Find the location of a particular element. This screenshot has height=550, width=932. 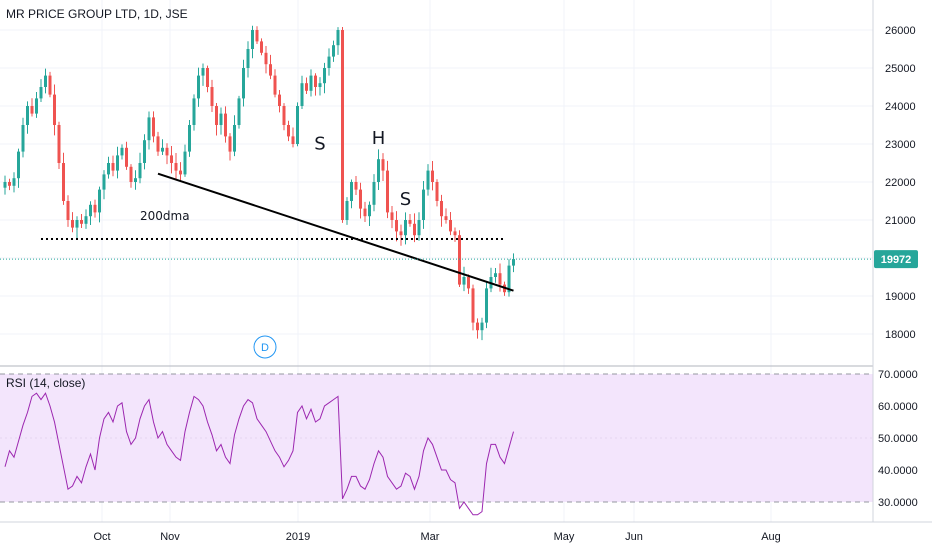

price-tick-label: 19000 is located at coordinates (900, 297).